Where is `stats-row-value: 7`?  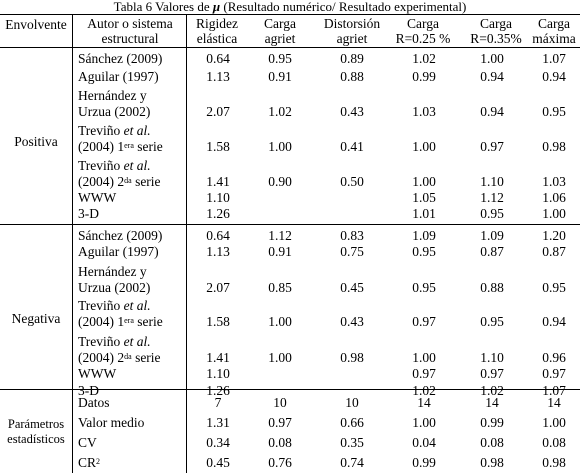
stats-row-value: 7 is located at coordinates (218, 402).